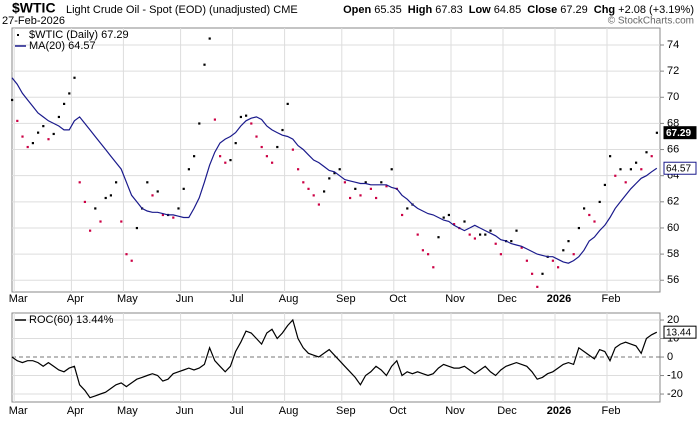  Describe the element at coordinates (673, 97) in the screenshot. I see `y-tick-label: 70` at that location.